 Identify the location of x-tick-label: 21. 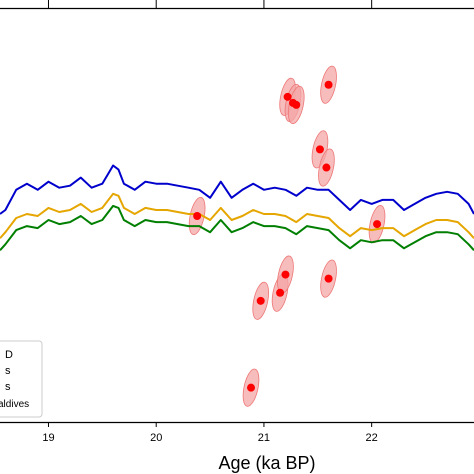
(264, 438).